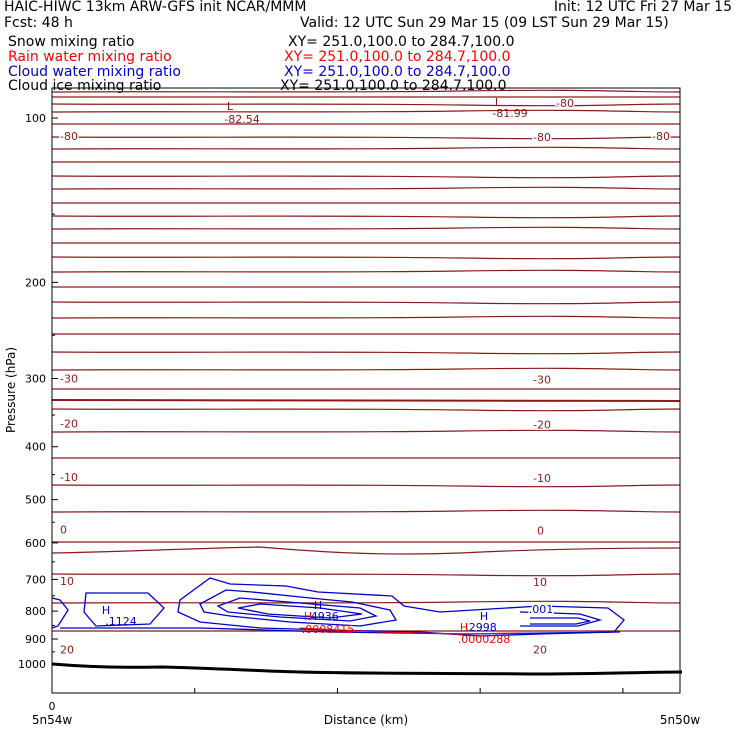 This screenshot has height=740, width=740. Describe the element at coordinates (35, 500) in the screenshot. I see `y-tick-label: 500` at that location.